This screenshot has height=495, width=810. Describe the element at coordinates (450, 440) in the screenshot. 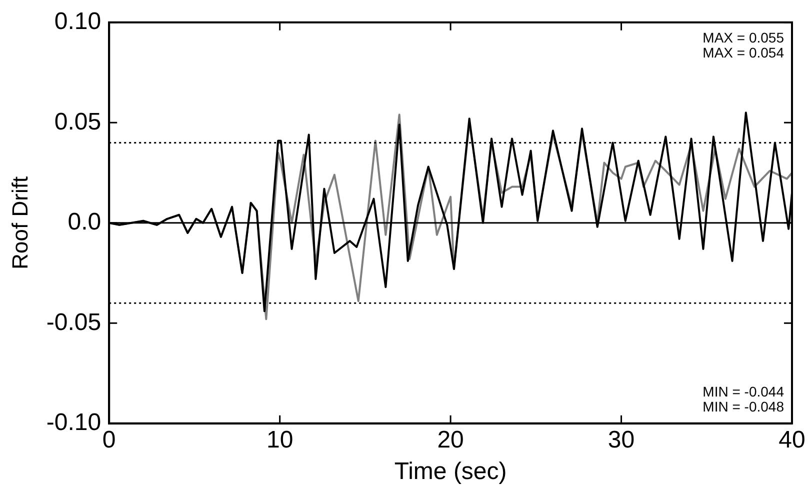

I see `x-tick-label: 20` at that location.